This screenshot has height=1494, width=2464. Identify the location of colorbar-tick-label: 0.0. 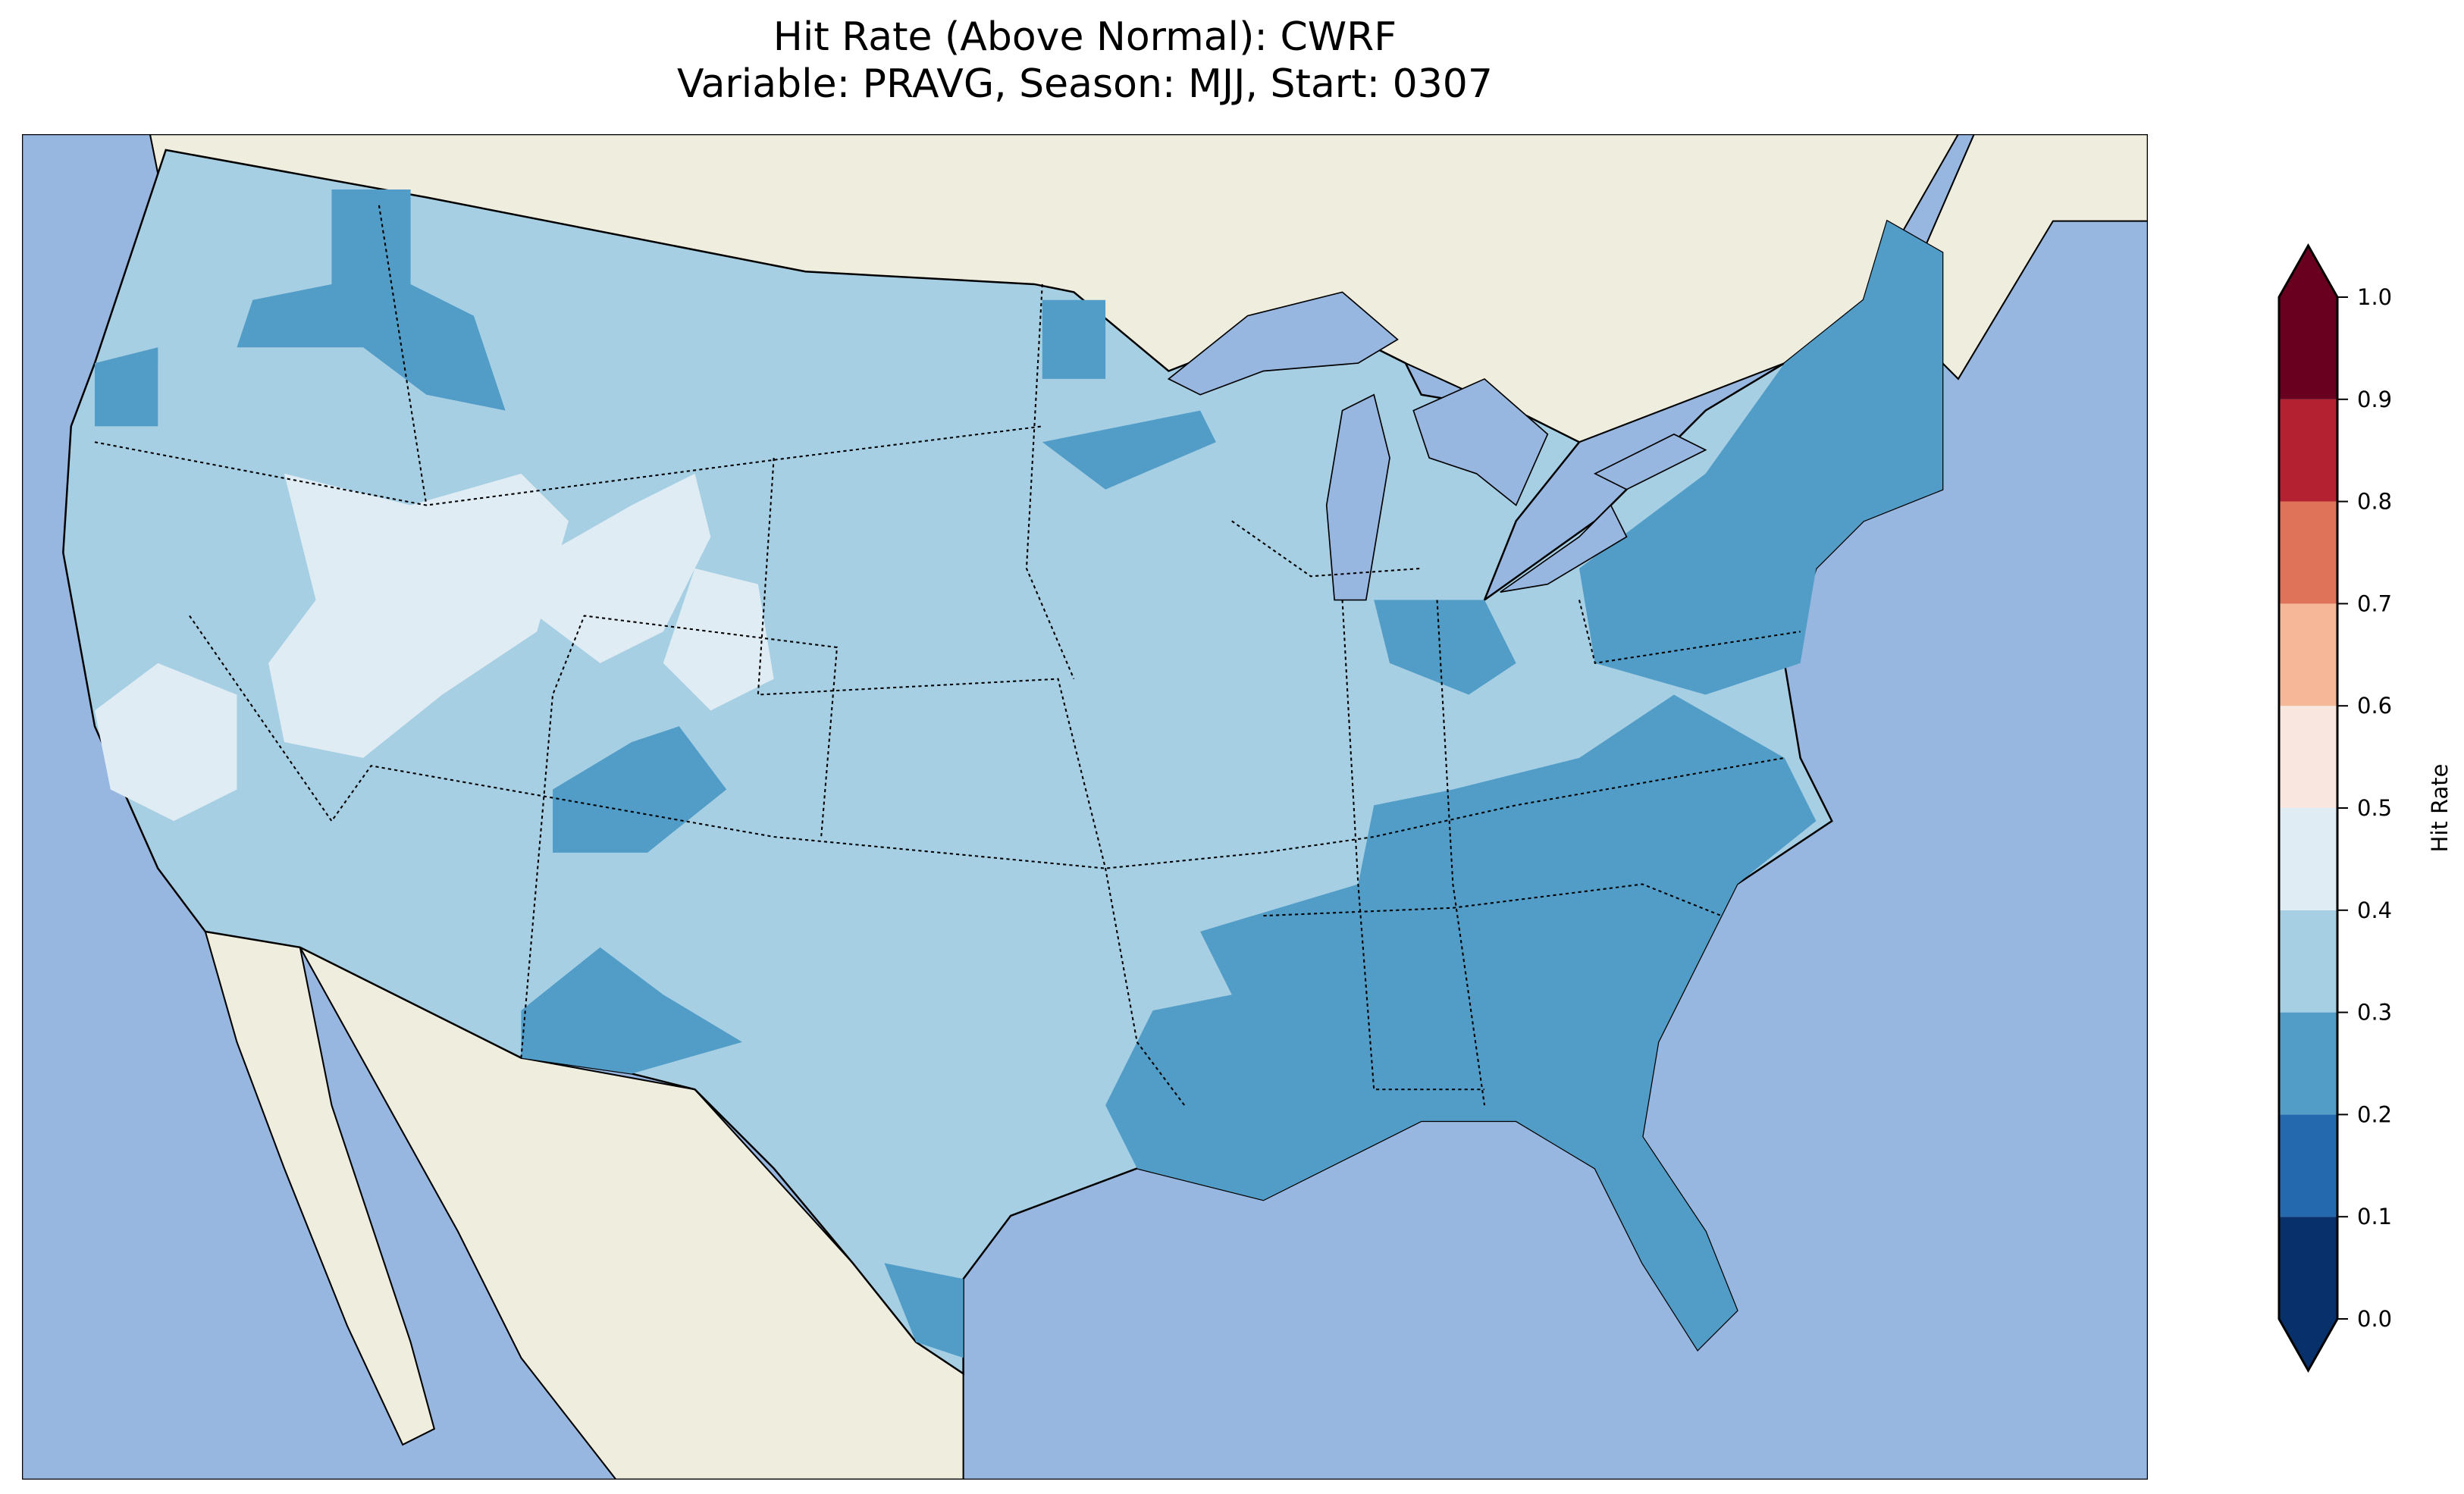
(2374, 1319).